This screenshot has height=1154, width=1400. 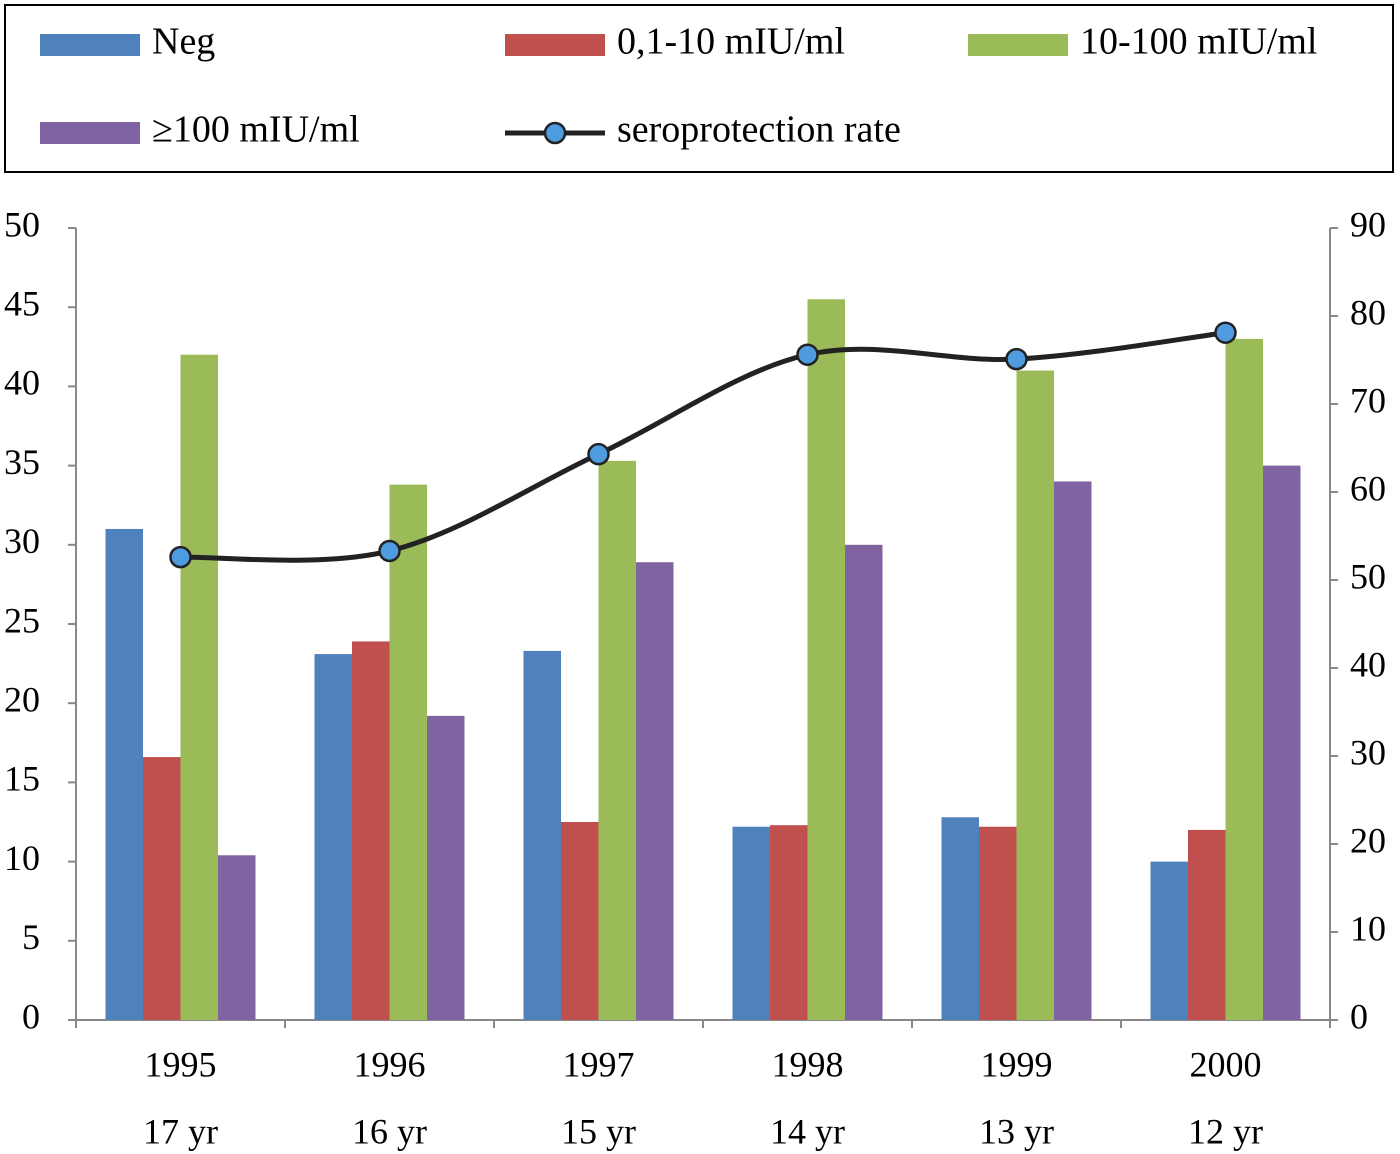 What do you see at coordinates (599, 1064) in the screenshot?
I see `x-tick-label: 1997` at bounding box center [599, 1064].